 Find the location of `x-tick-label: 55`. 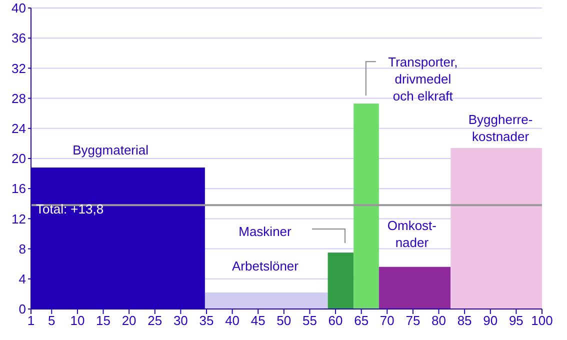

x-tick-label: 55 is located at coordinates (309, 320).